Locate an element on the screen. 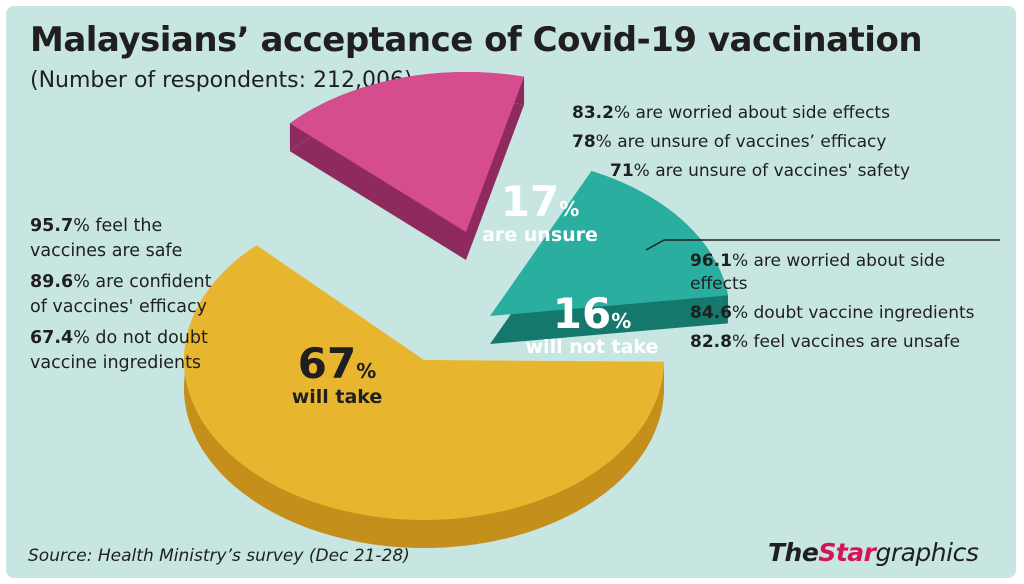 The image size is (1024, 584). slice-label-will-not-take: 16% will not take is located at coordinates (592, 324).